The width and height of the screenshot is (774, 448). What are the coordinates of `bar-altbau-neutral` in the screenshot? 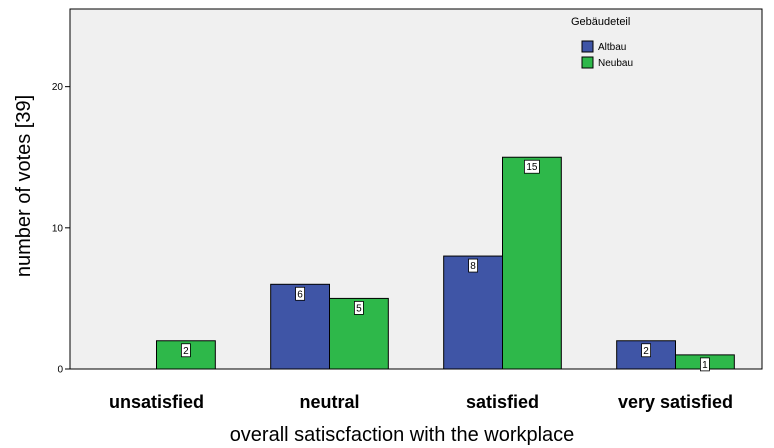 It's located at (300, 326).